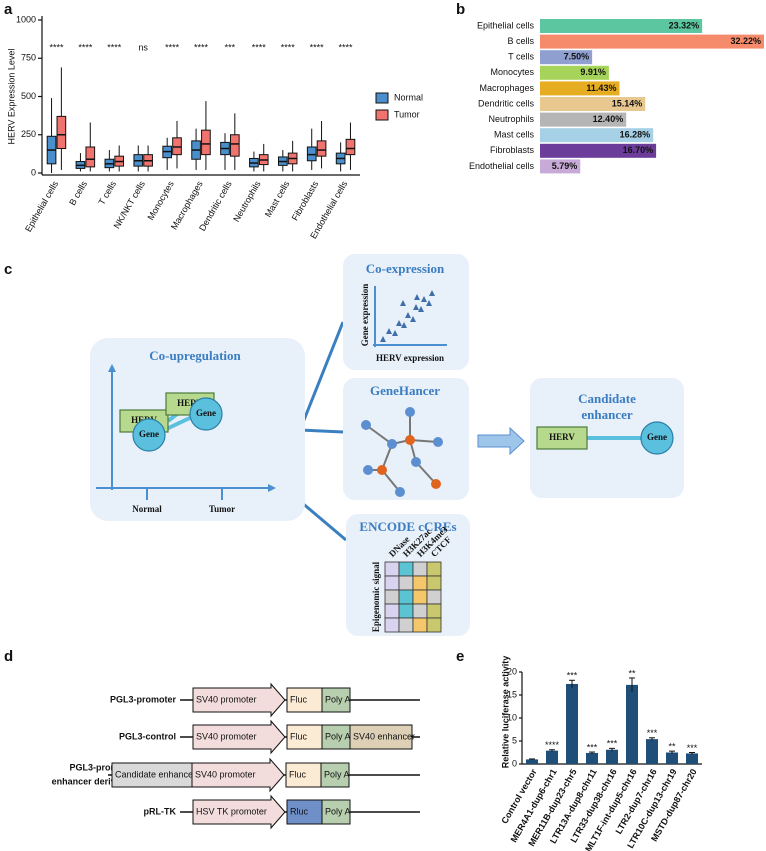  Describe the element at coordinates (506, 103) in the screenshot. I see `y-tick-label: Dendritic cells` at that location.